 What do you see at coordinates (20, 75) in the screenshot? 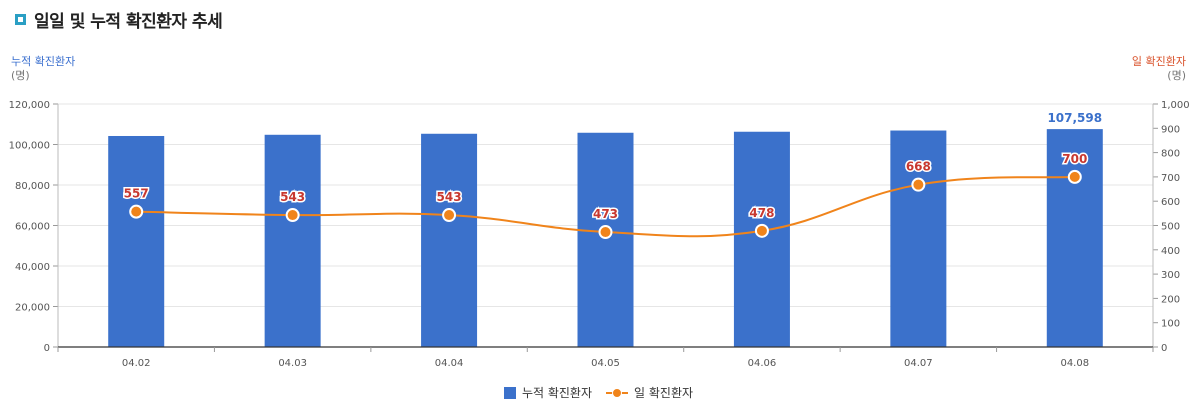
I see `left-axis-unit: (명)` at bounding box center [20, 75].